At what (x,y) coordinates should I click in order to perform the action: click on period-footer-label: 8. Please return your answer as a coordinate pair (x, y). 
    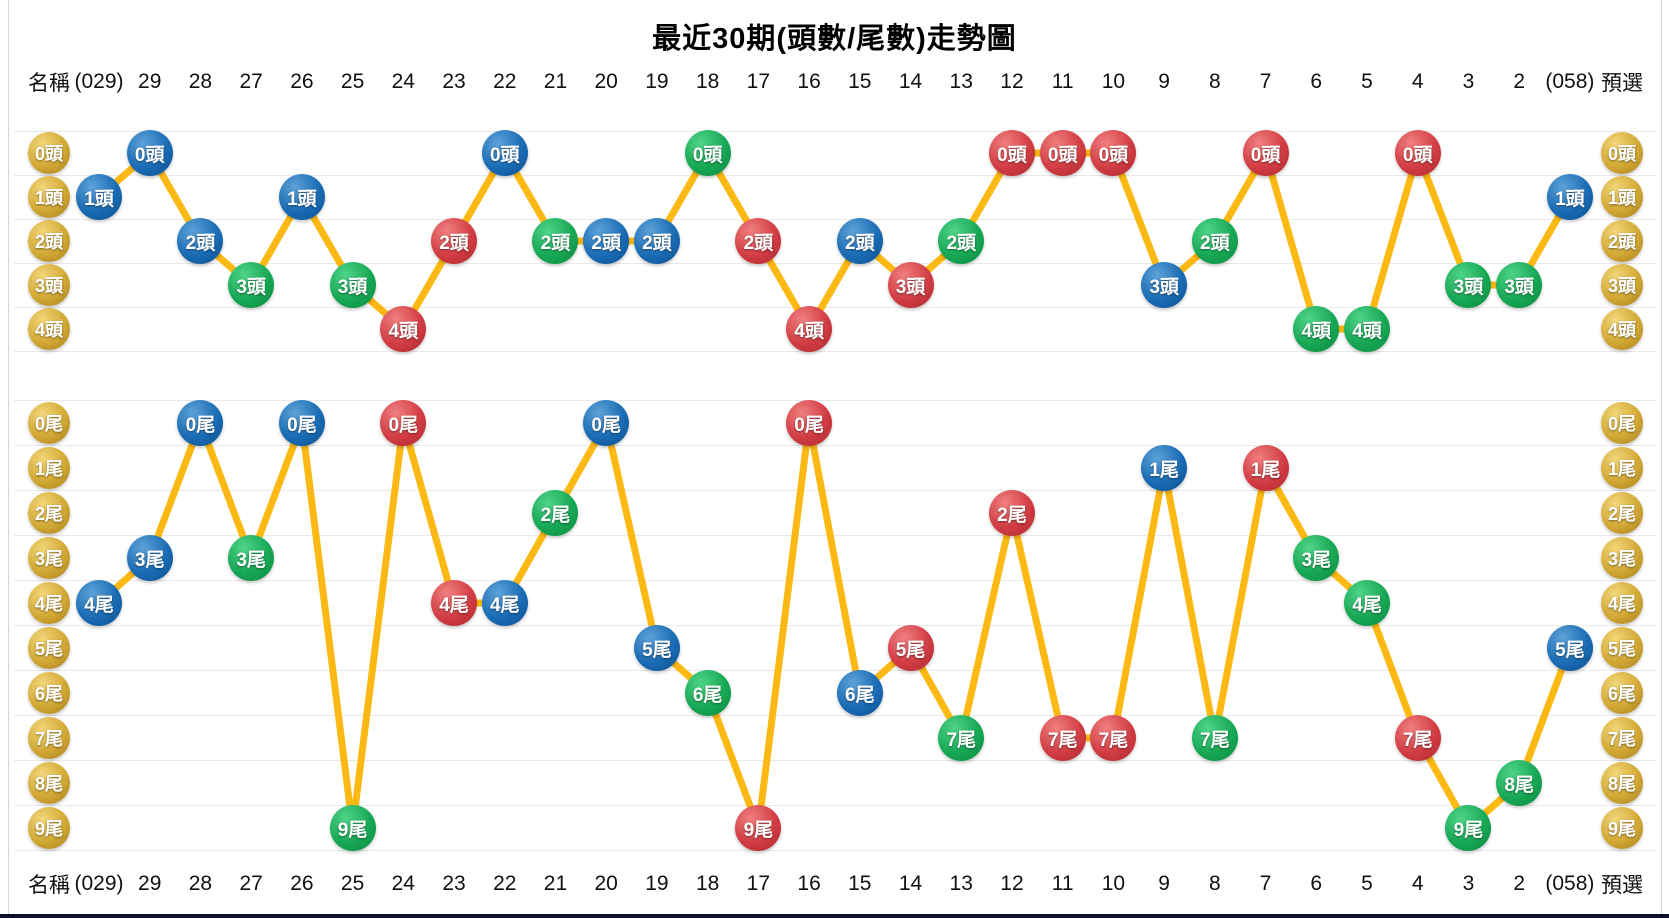
    Looking at the image, I should click on (1214, 883).